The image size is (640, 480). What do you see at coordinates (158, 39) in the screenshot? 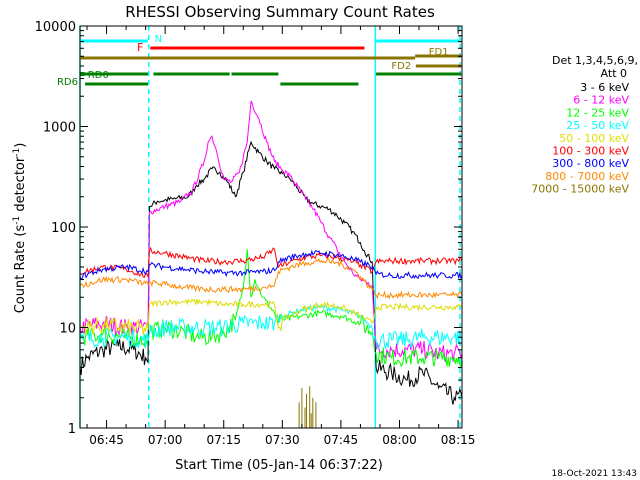
I see `n-flag-label: N` at bounding box center [158, 39].